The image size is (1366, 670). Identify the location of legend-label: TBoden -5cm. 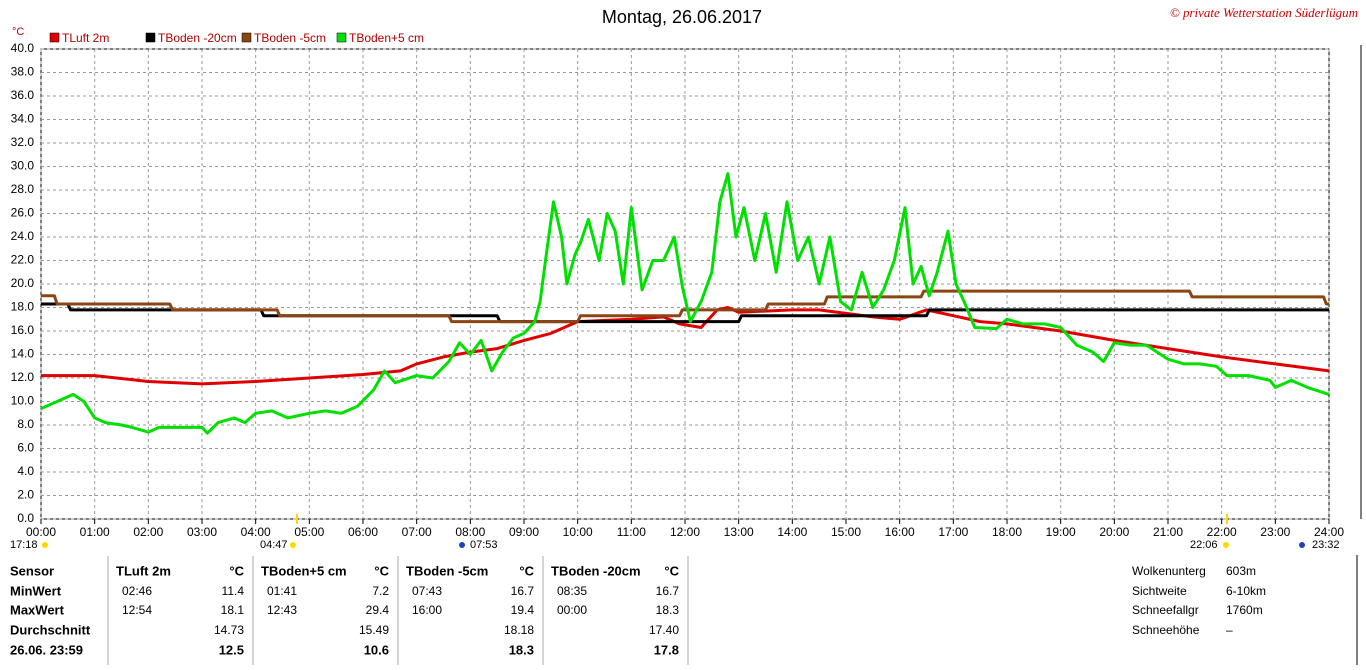
(290, 38).